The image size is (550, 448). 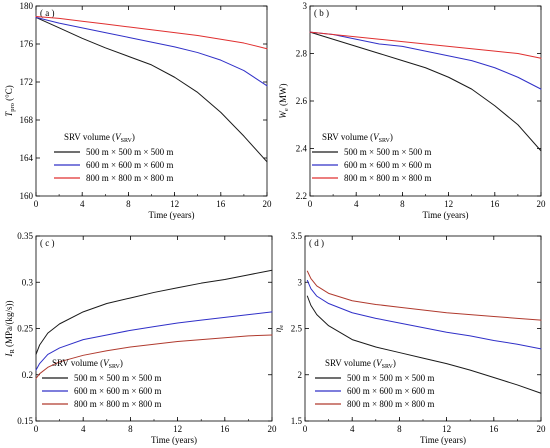 I want to click on y-tick-label: 0.15, so click(x=25, y=421).